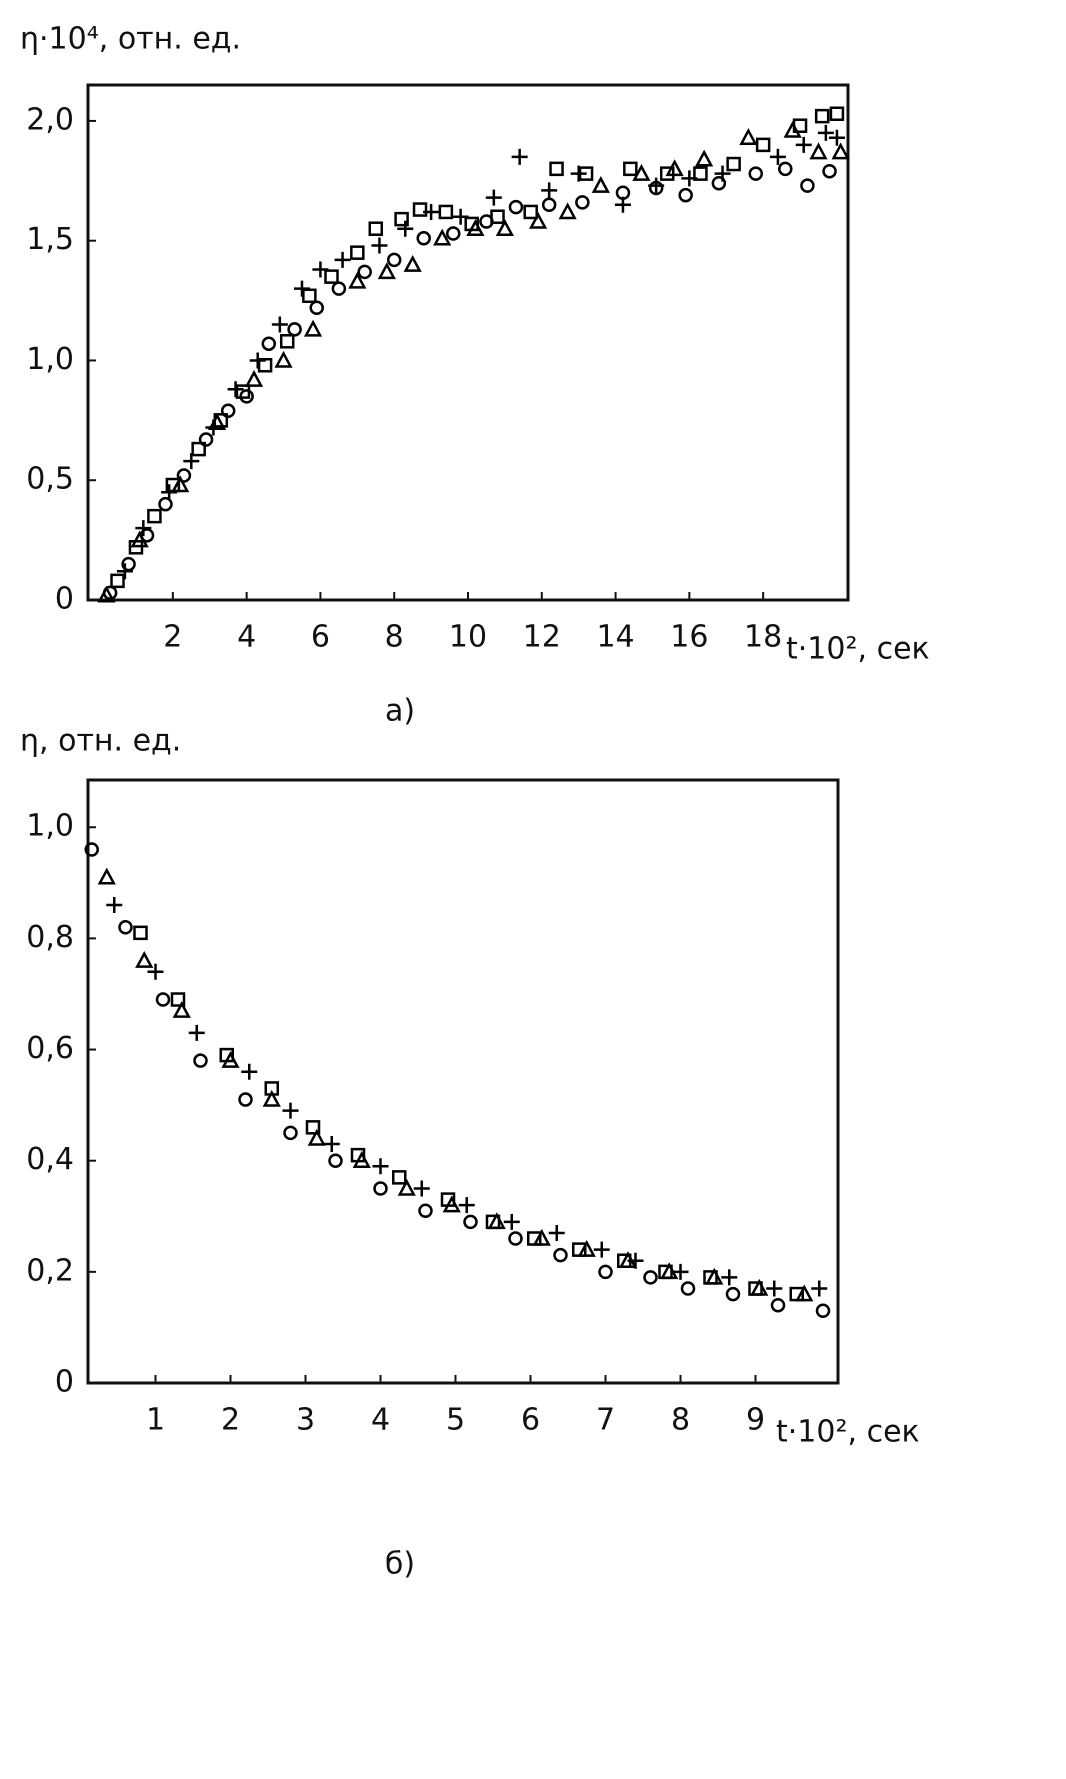 This screenshot has width=1066, height=1779. Describe the element at coordinates (400, 1564) in the screenshot. I see `caption: б)` at that location.